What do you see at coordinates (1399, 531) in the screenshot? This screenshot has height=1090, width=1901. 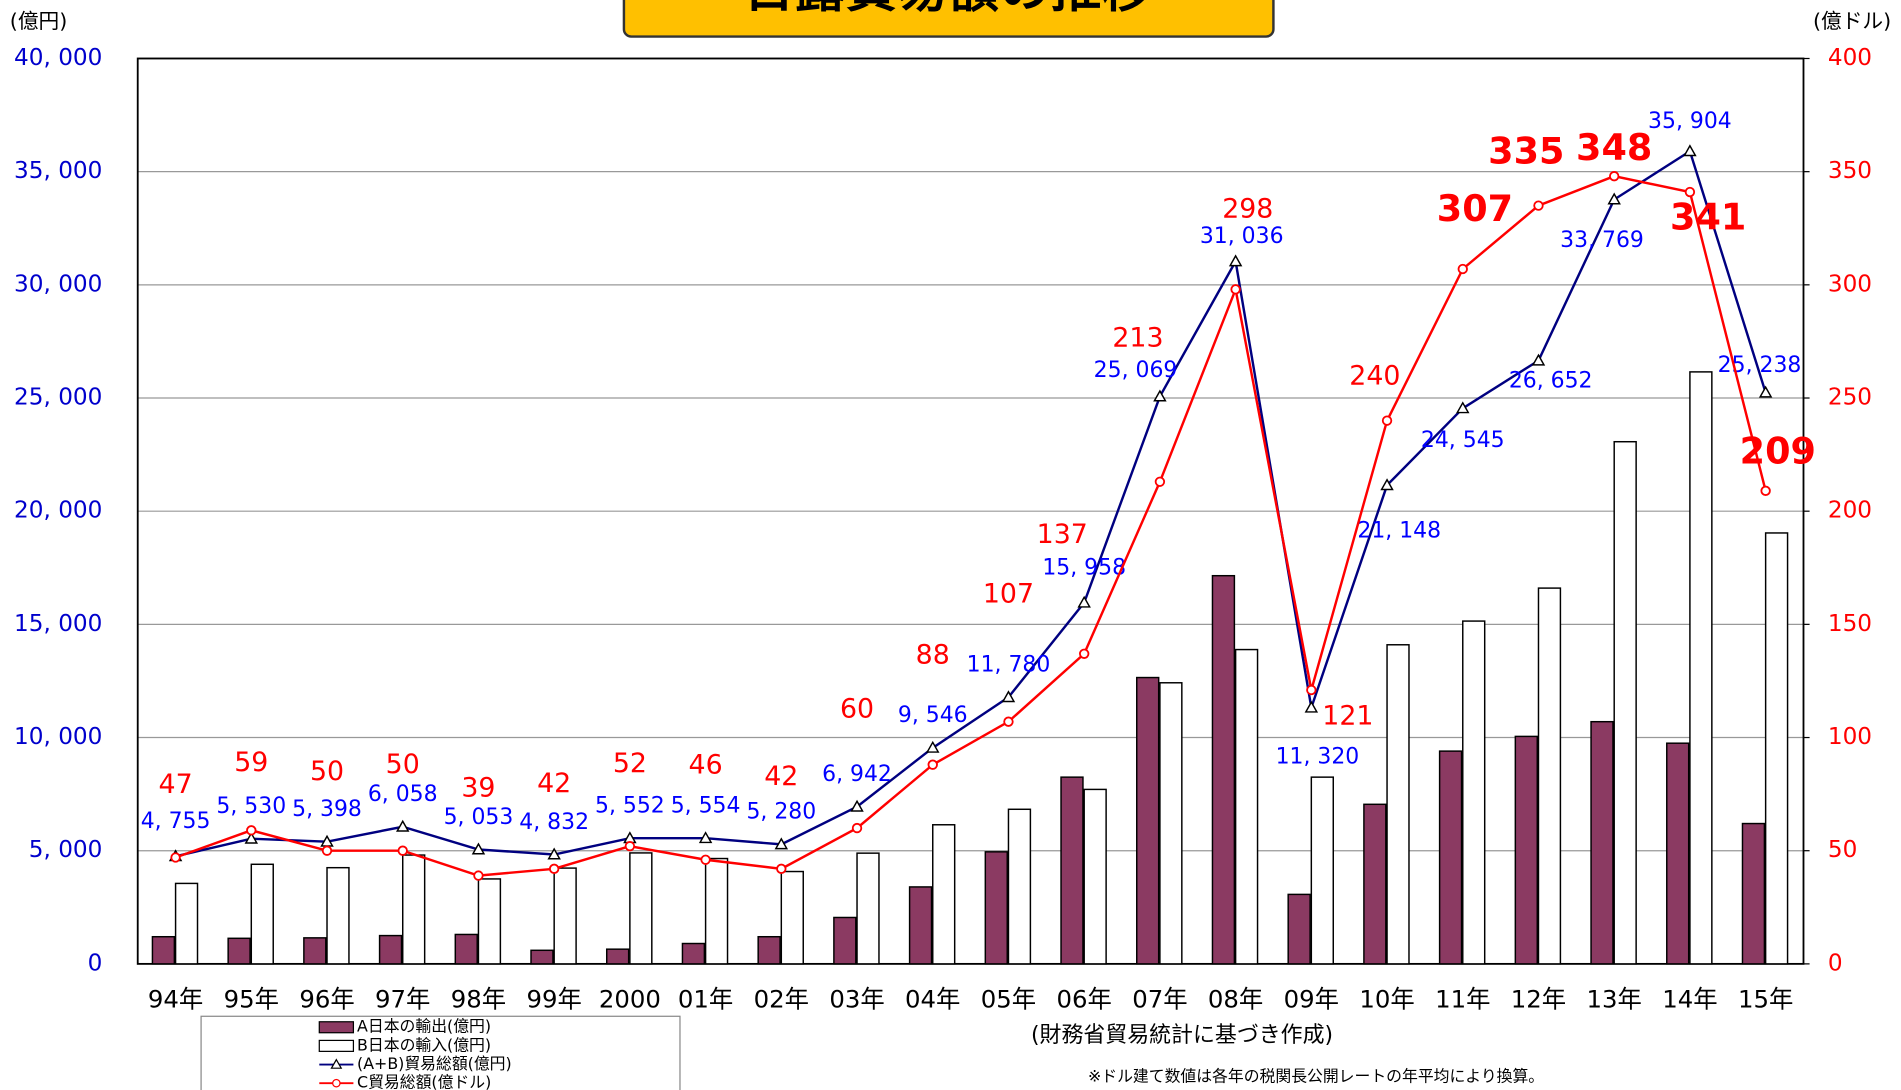 I see `data-label: 21, 148` at bounding box center [1399, 531].